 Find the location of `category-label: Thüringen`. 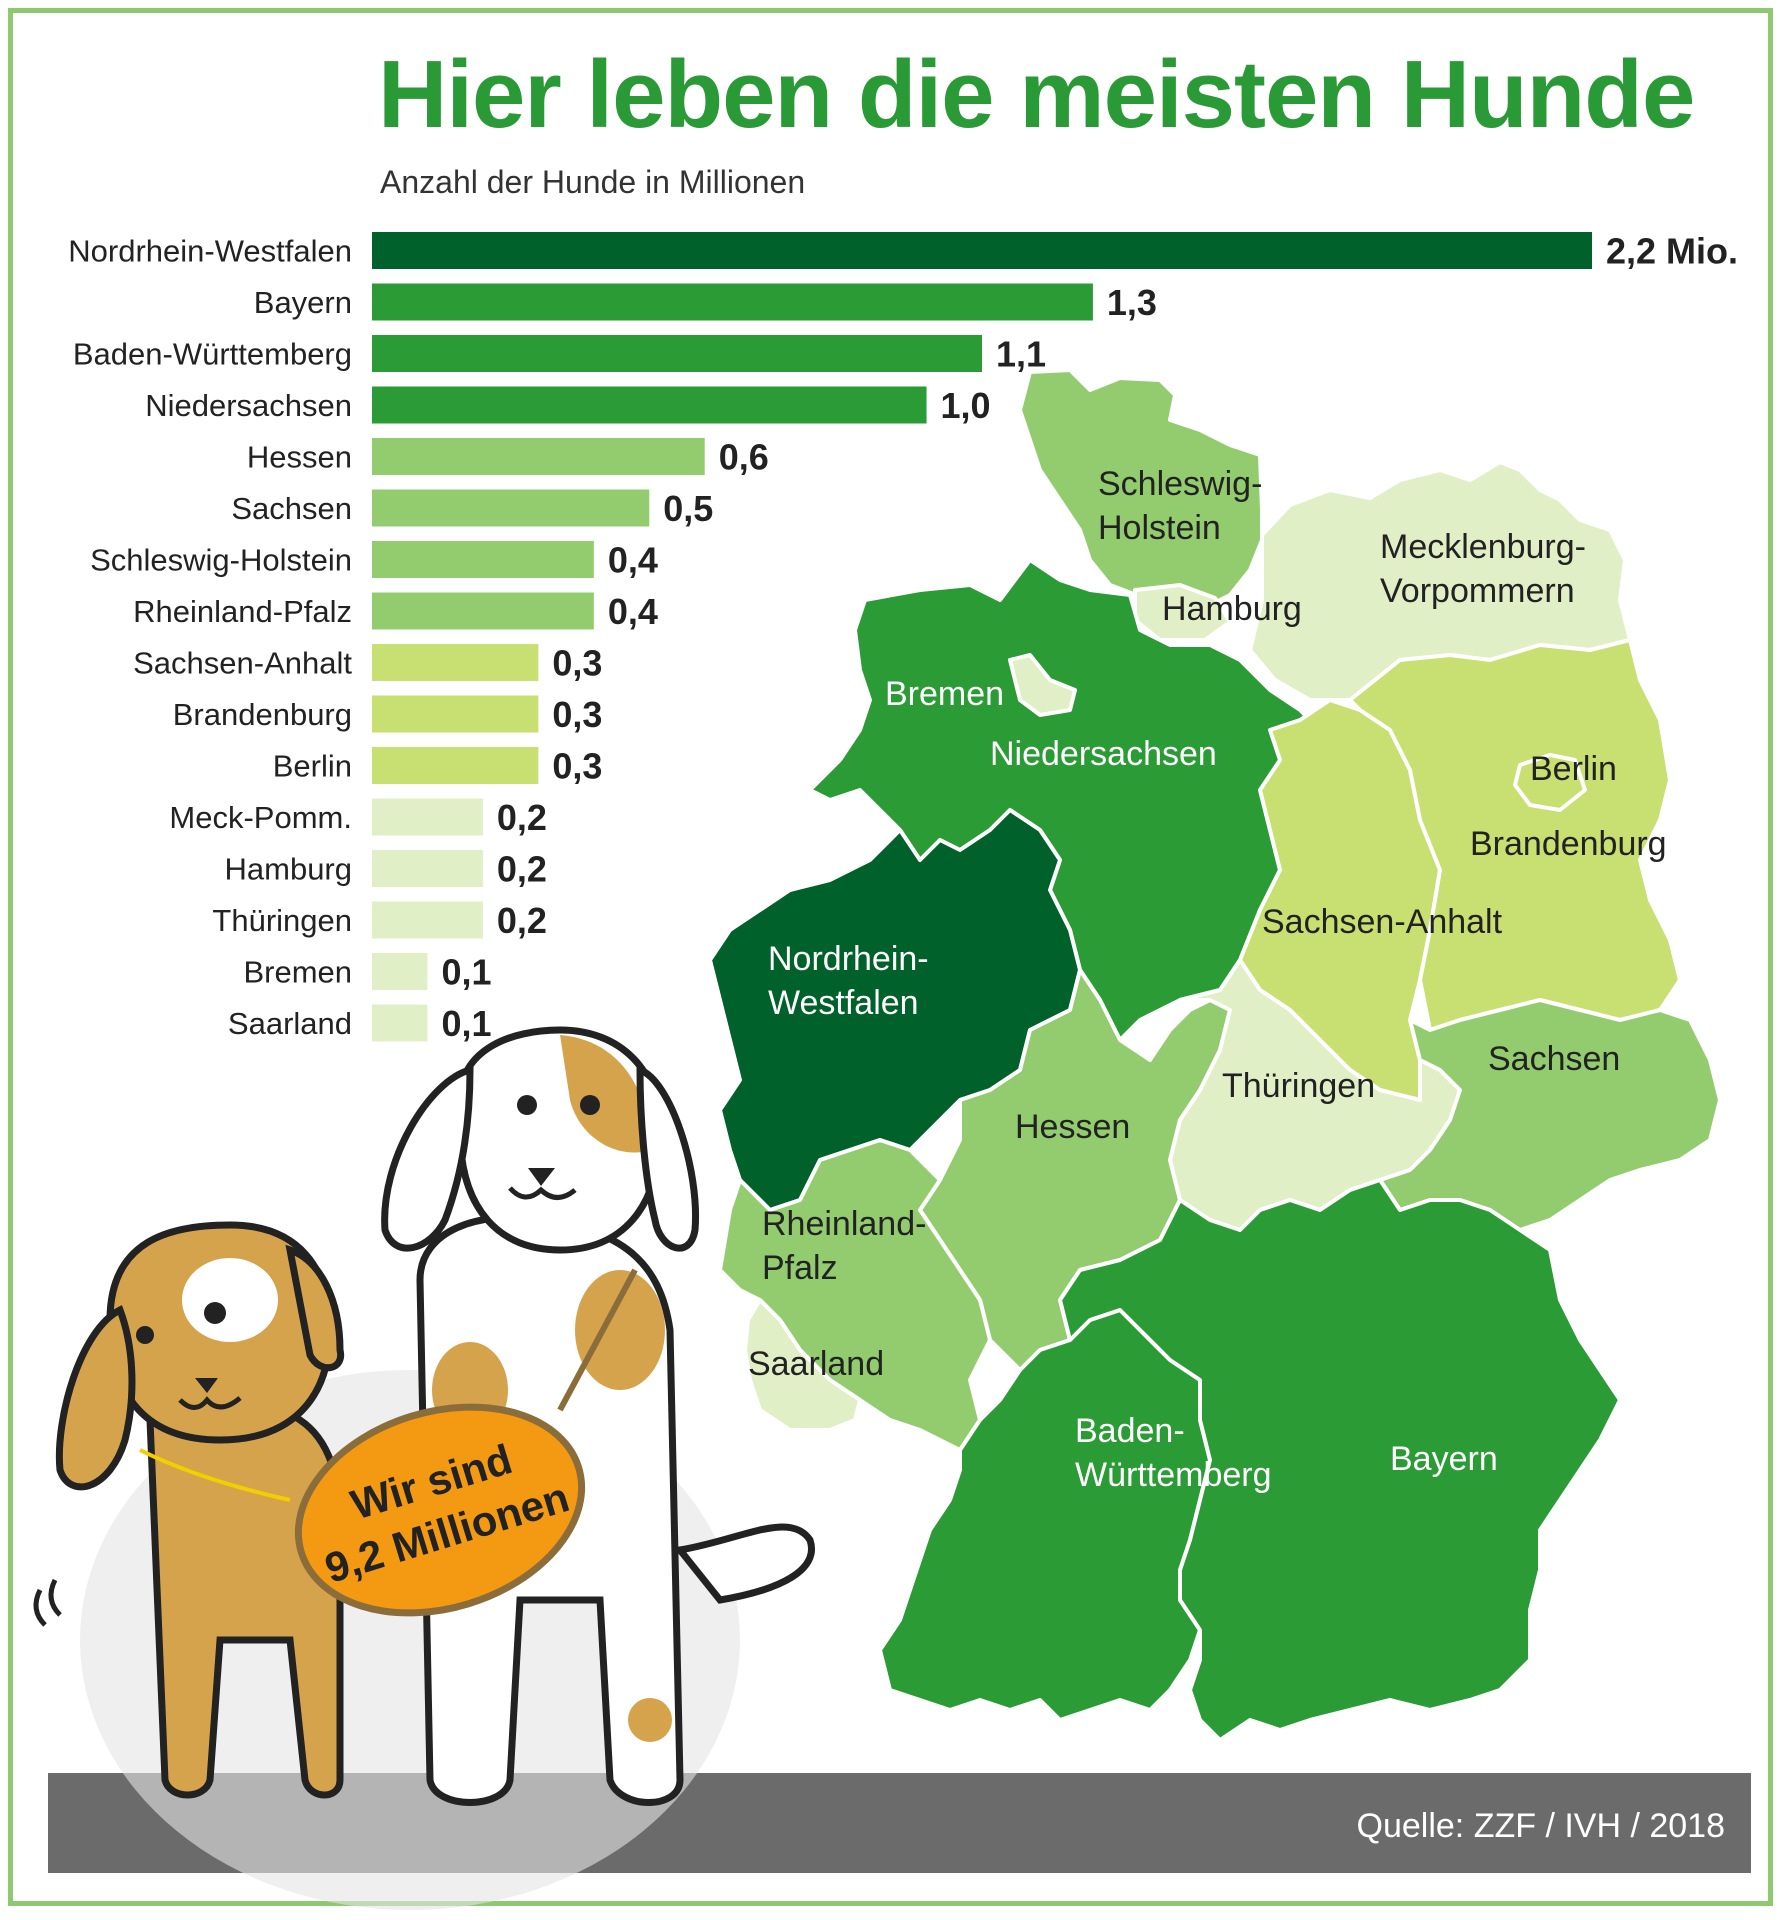

category-label: Thüringen is located at coordinates (282, 920).